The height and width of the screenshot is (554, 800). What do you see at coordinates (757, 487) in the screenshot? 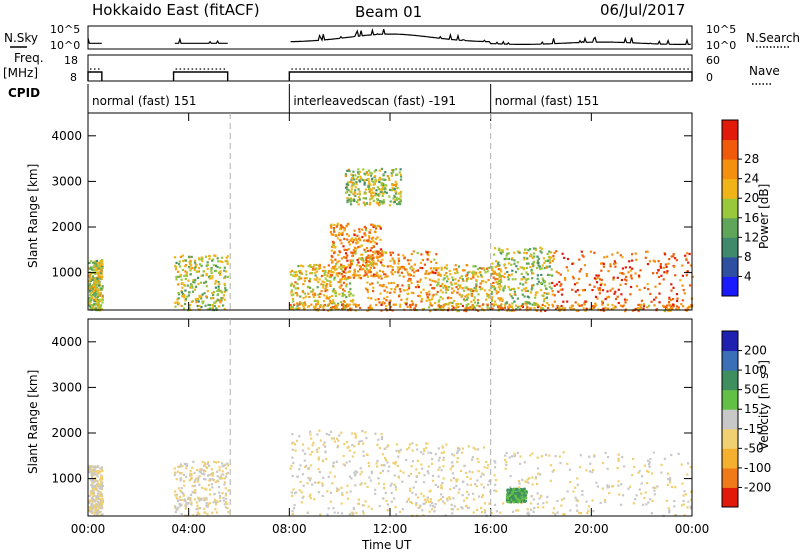
I see `velocity-cbar-tick-label-0: -200` at bounding box center [757, 487].